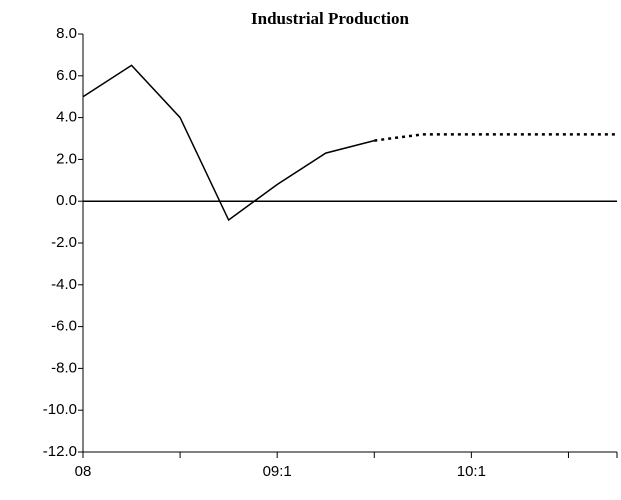 The height and width of the screenshot is (500, 621). What do you see at coordinates (66, 117) in the screenshot?
I see `y-tick-label: 4.0` at bounding box center [66, 117].